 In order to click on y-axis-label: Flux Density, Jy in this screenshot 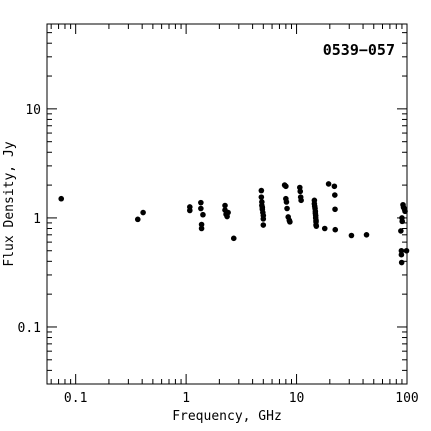, I will do `click(9, 203)`.